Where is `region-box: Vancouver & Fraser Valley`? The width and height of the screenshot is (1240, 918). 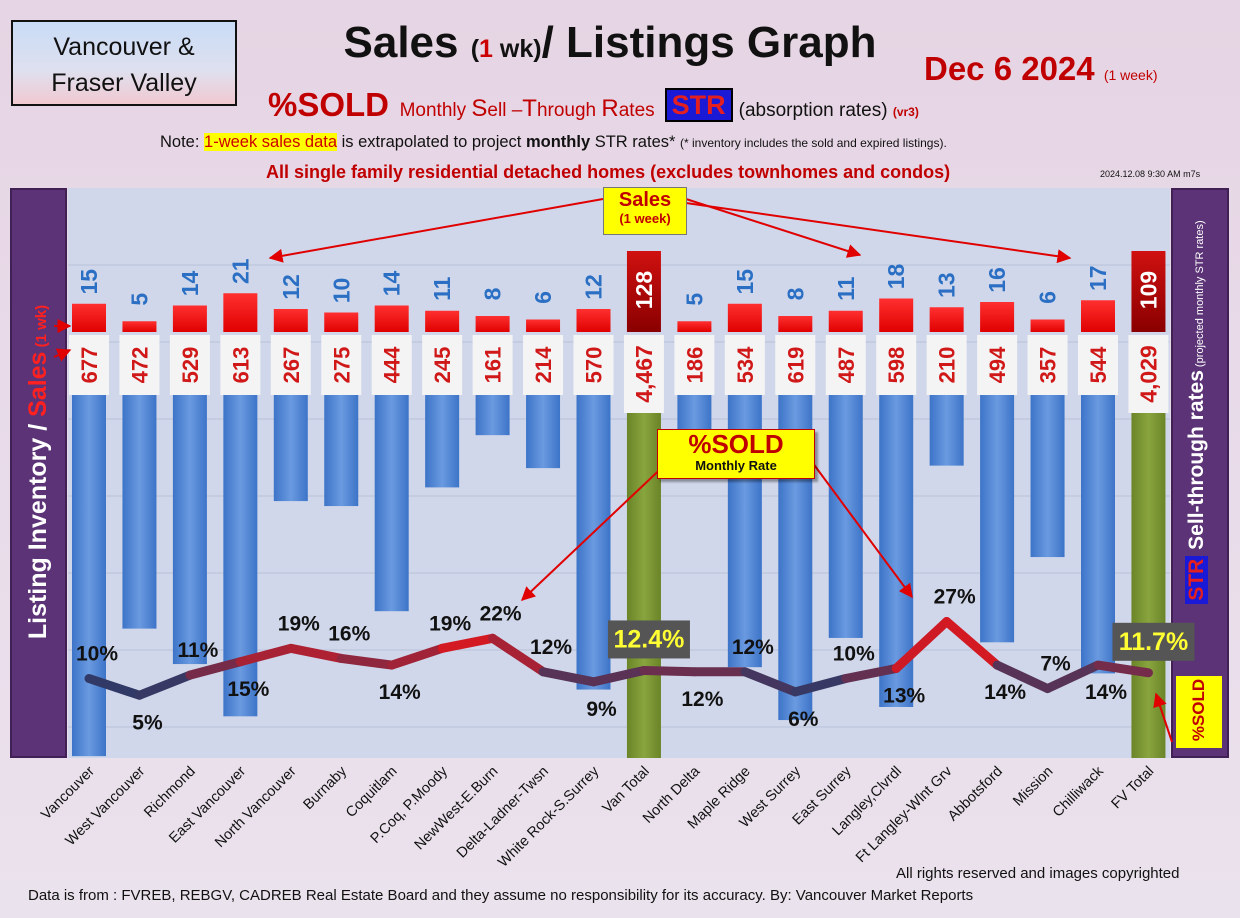 region-box: Vancouver & Fraser Valley is located at coordinates (124, 63).